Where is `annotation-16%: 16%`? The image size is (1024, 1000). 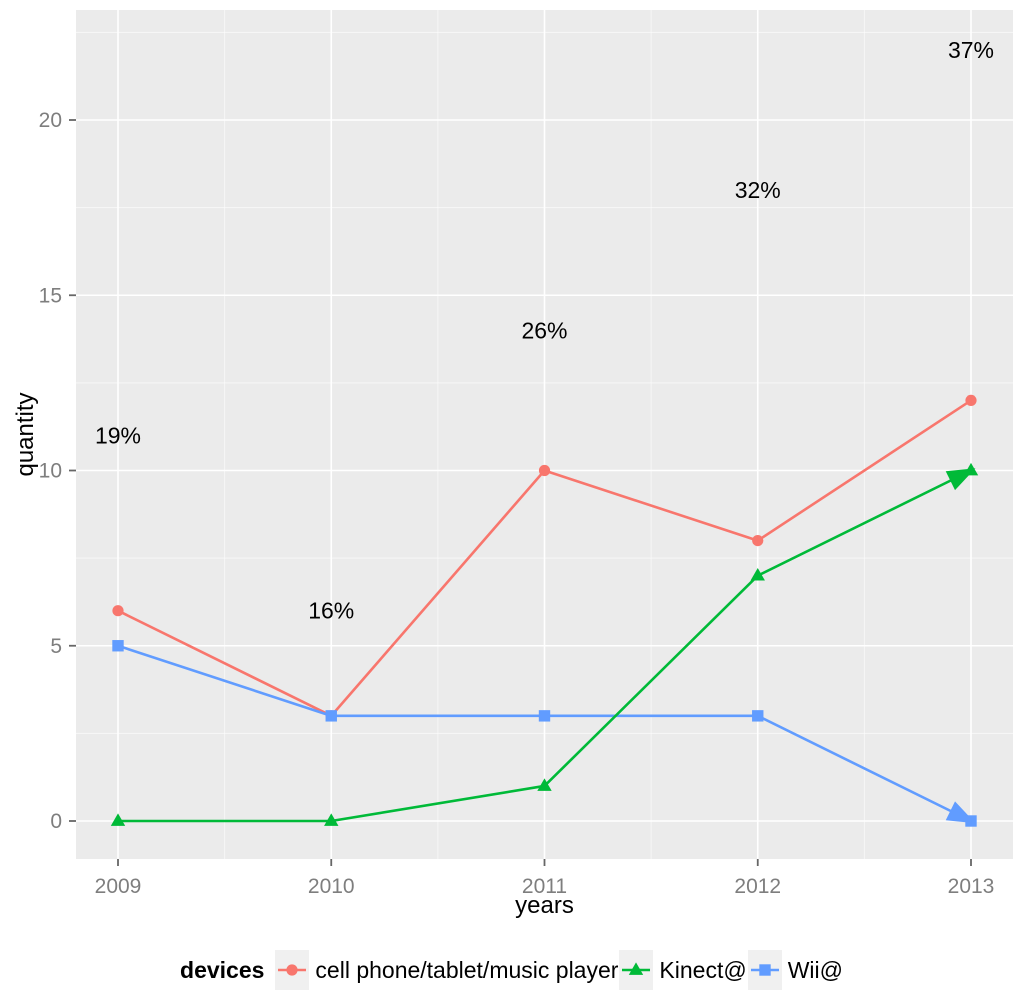
annotation-16%: 16% is located at coordinates (331, 611).